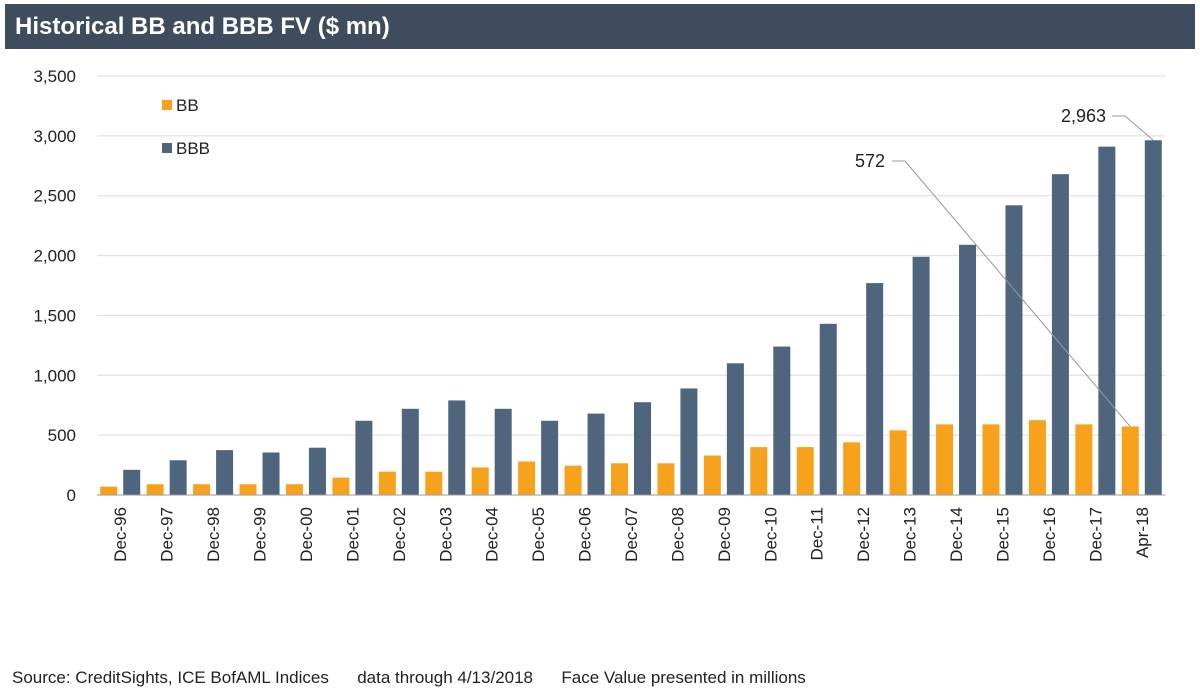 The height and width of the screenshot is (700, 1200). What do you see at coordinates (54, 196) in the screenshot?
I see `y-tick-label: 2,500` at bounding box center [54, 196].